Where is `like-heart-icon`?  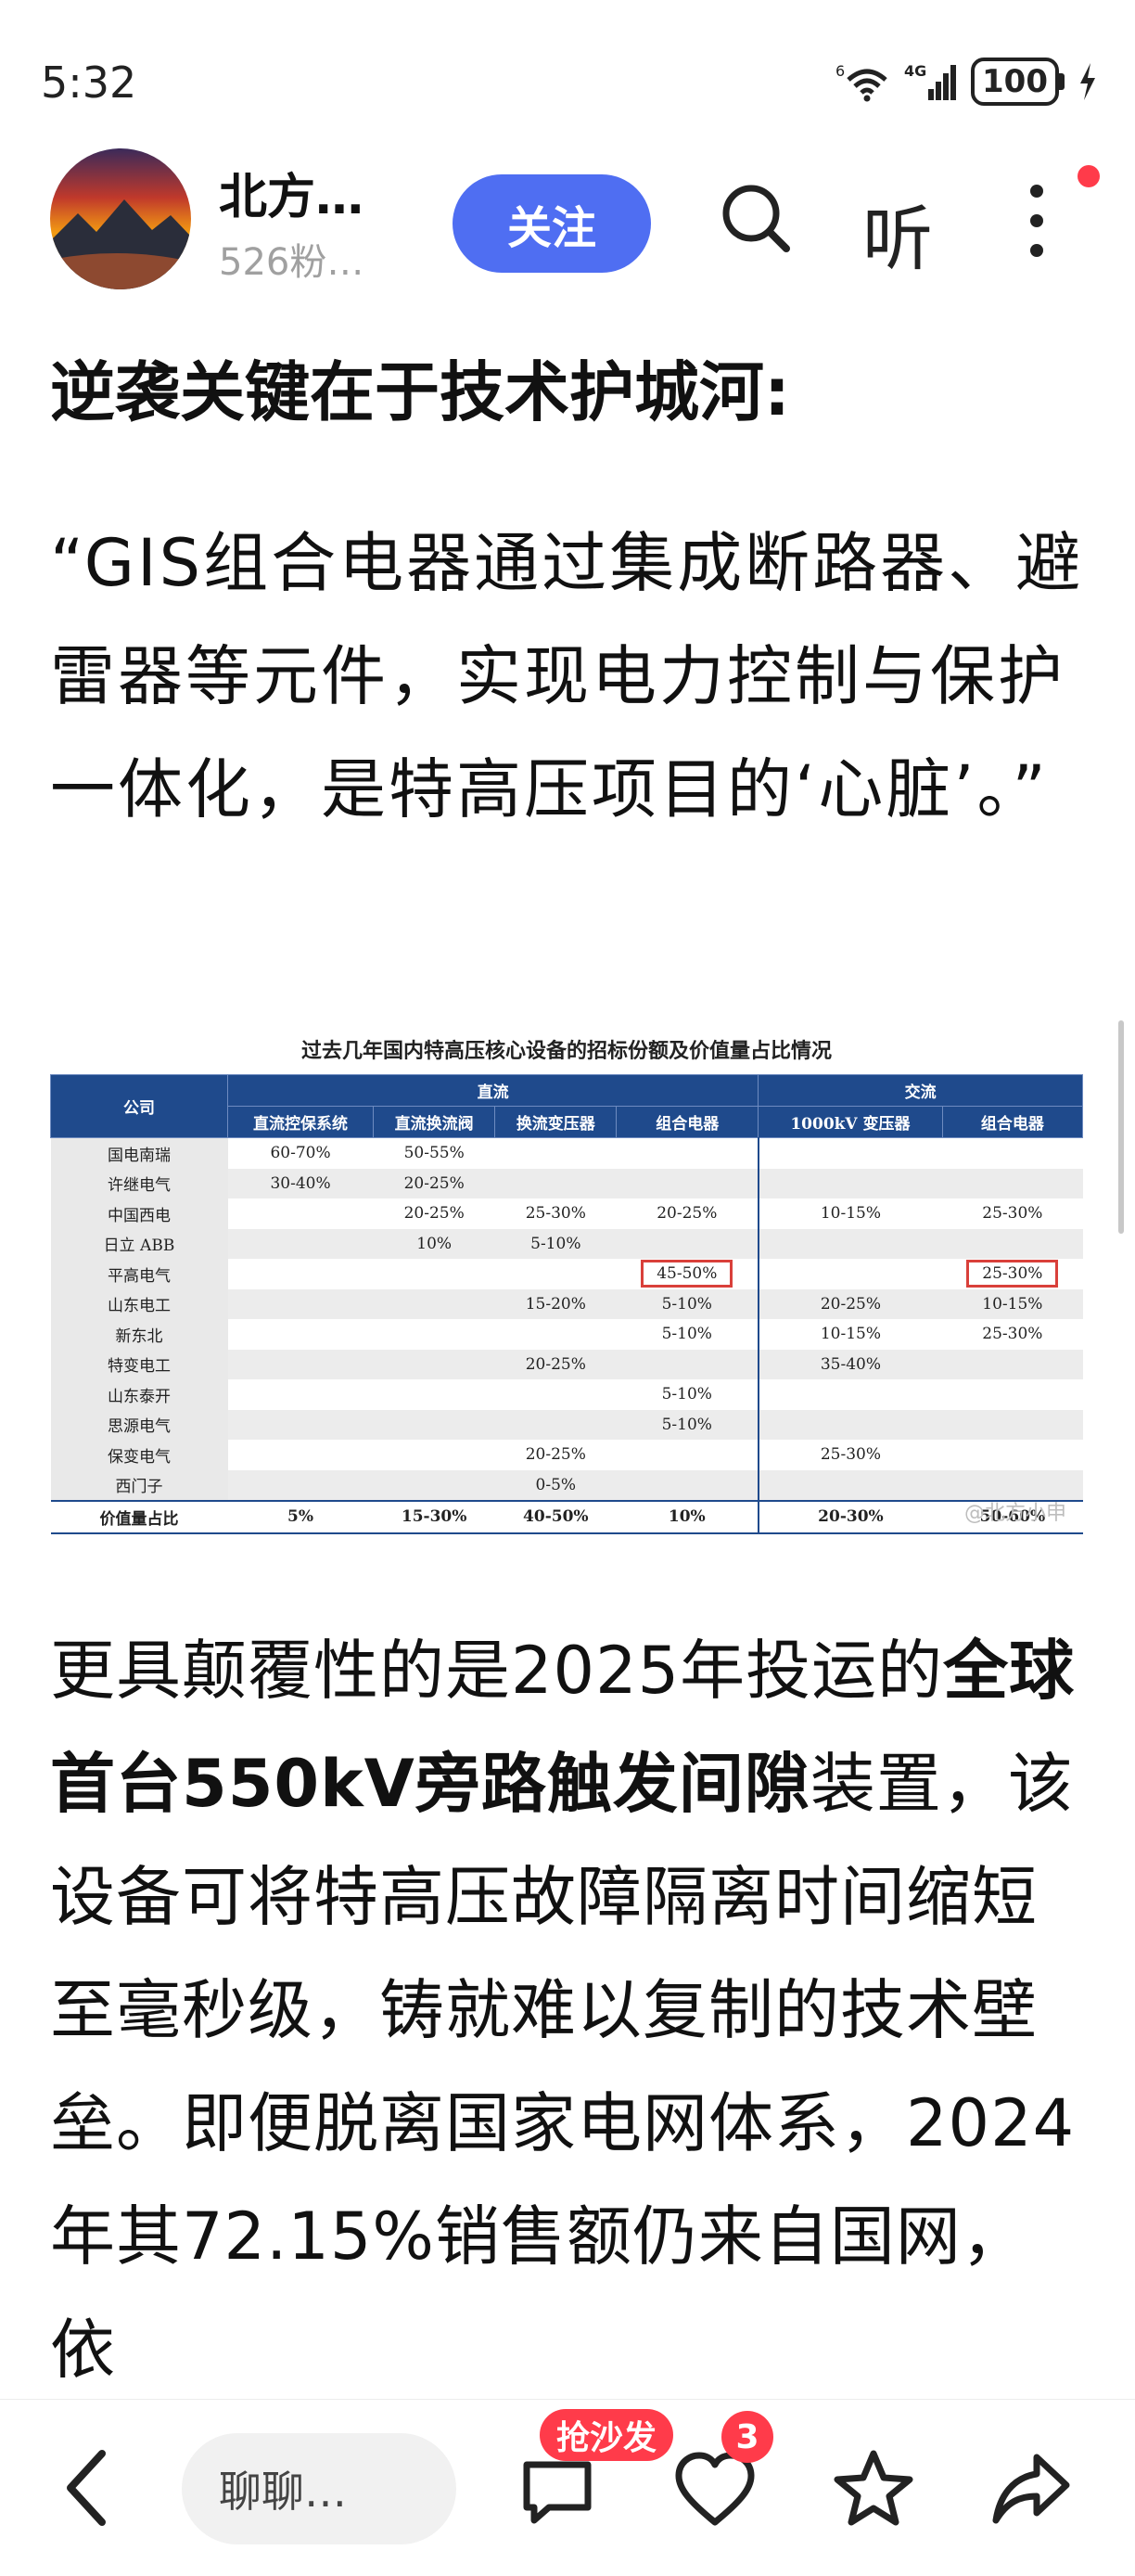 like-heart-icon is located at coordinates (715, 2489).